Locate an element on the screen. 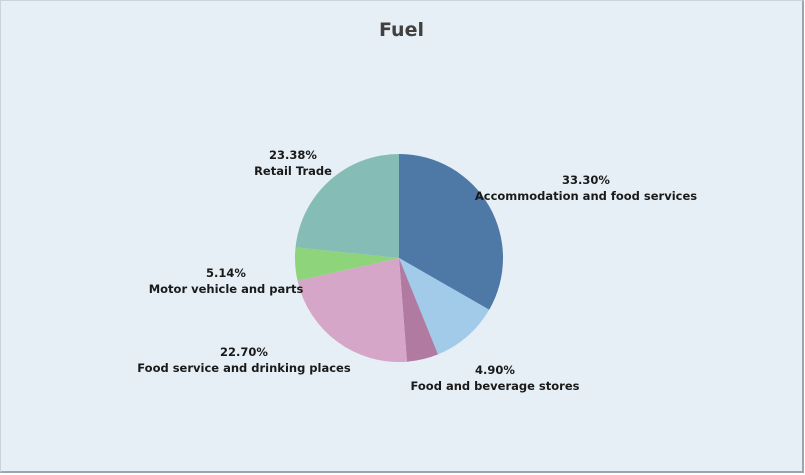 This screenshot has height=475, width=805. slice-category-label: Retail Trade is located at coordinates (293, 171).